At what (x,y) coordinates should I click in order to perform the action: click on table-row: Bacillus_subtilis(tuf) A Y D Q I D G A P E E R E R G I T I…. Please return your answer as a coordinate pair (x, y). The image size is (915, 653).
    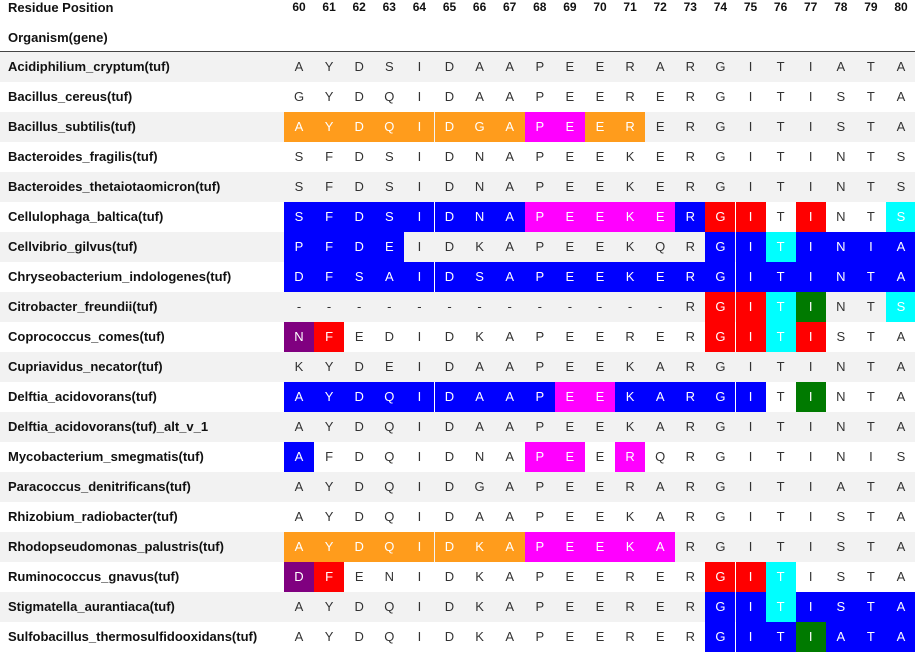
    Looking at the image, I should click on (457, 127).